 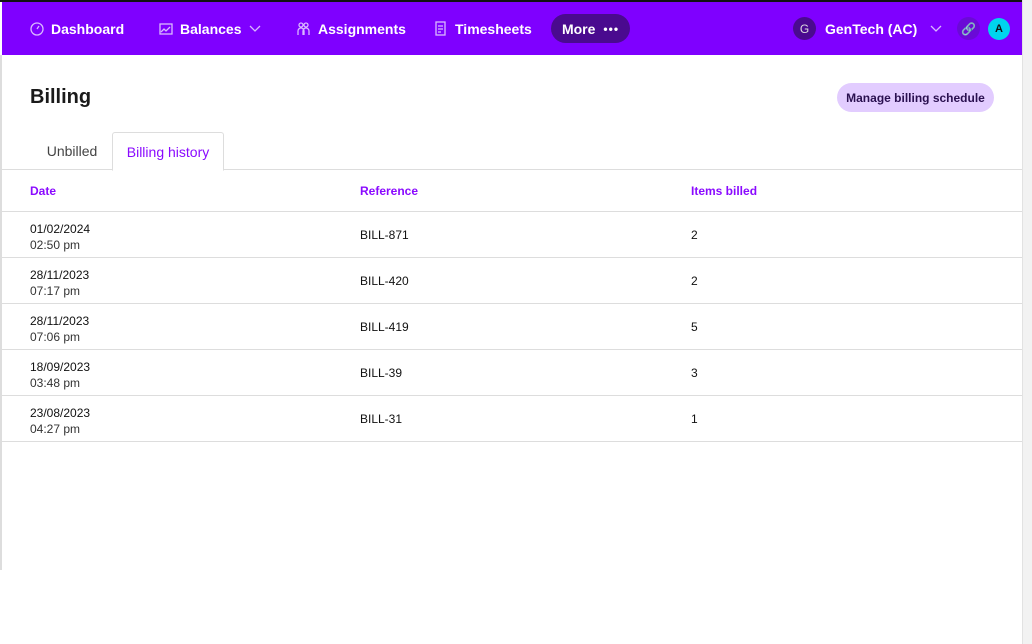 I want to click on nav-assignments: Assignments, so click(x=351, y=28).